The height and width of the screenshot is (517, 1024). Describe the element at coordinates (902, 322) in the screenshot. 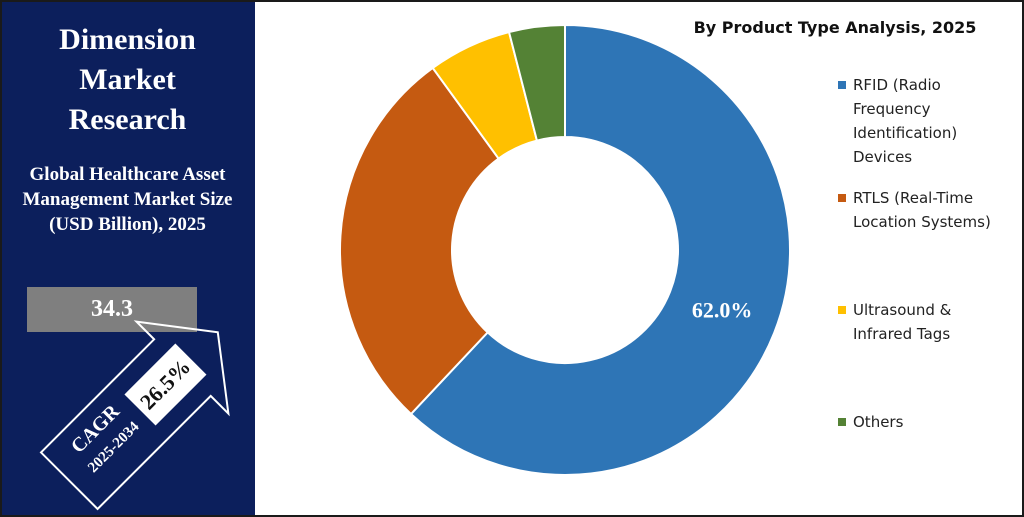

I see `legend-label: Ultrasound & Infrared Tags` at that location.